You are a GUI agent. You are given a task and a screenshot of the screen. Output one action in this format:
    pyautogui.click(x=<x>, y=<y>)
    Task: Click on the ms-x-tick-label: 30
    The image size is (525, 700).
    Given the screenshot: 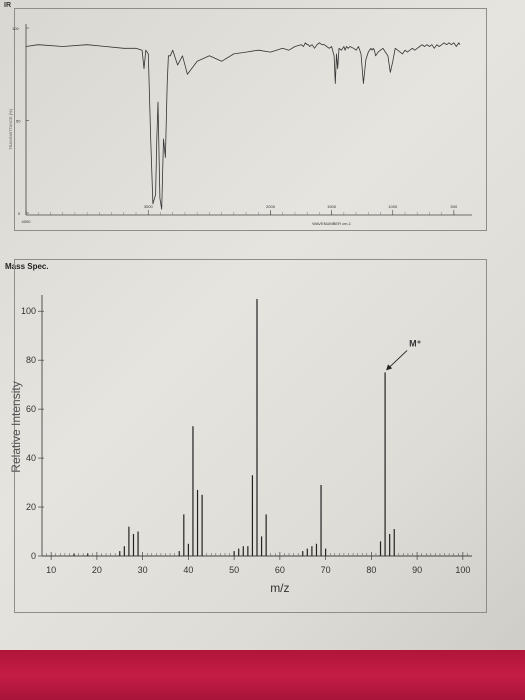 What is the action you would take?
    pyautogui.click(x=143, y=570)
    